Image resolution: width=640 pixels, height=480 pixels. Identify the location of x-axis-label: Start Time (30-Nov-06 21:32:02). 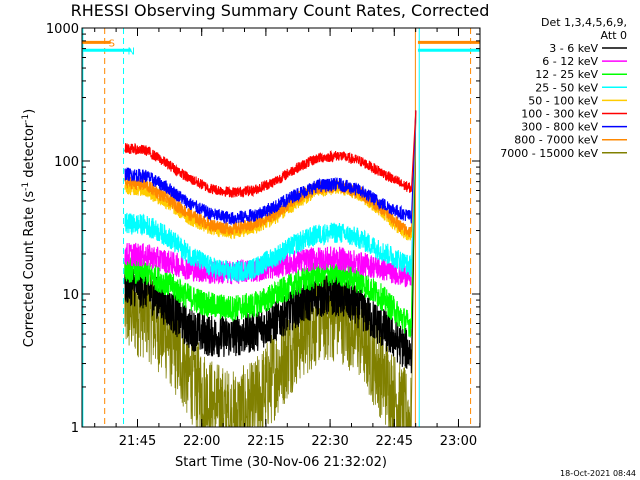
(281, 462).